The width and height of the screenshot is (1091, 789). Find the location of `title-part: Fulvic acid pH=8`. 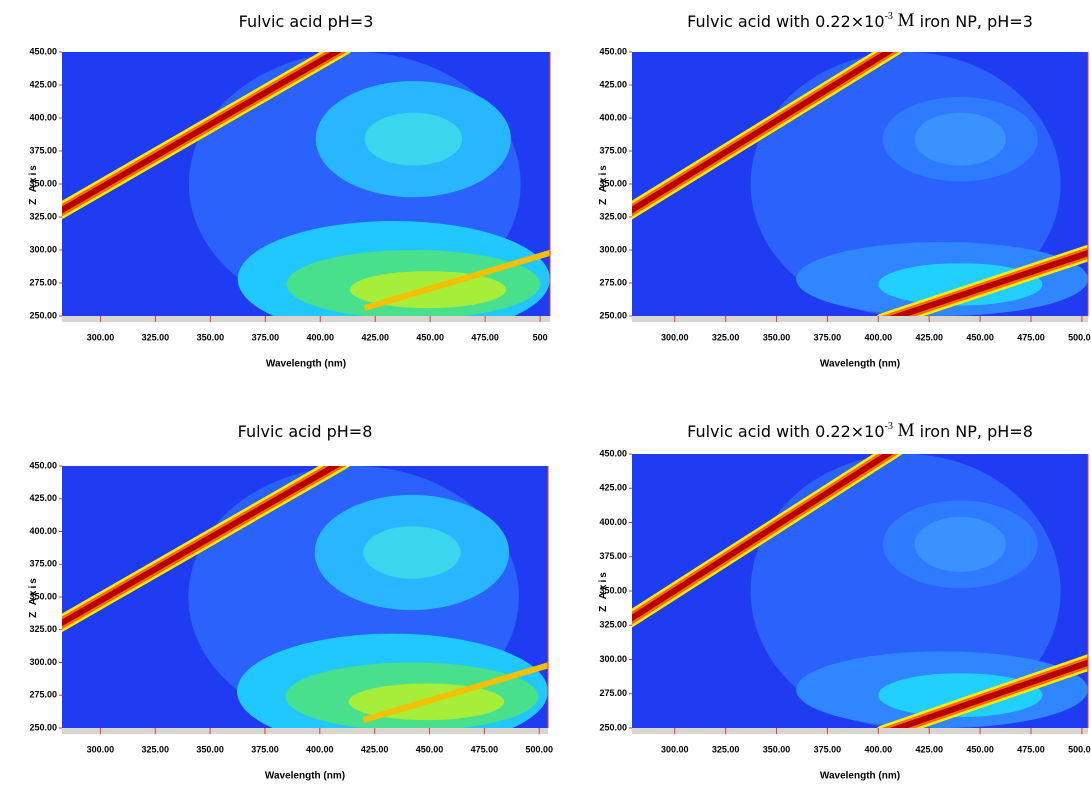

title-part: Fulvic acid pH=8 is located at coordinates (305, 431).